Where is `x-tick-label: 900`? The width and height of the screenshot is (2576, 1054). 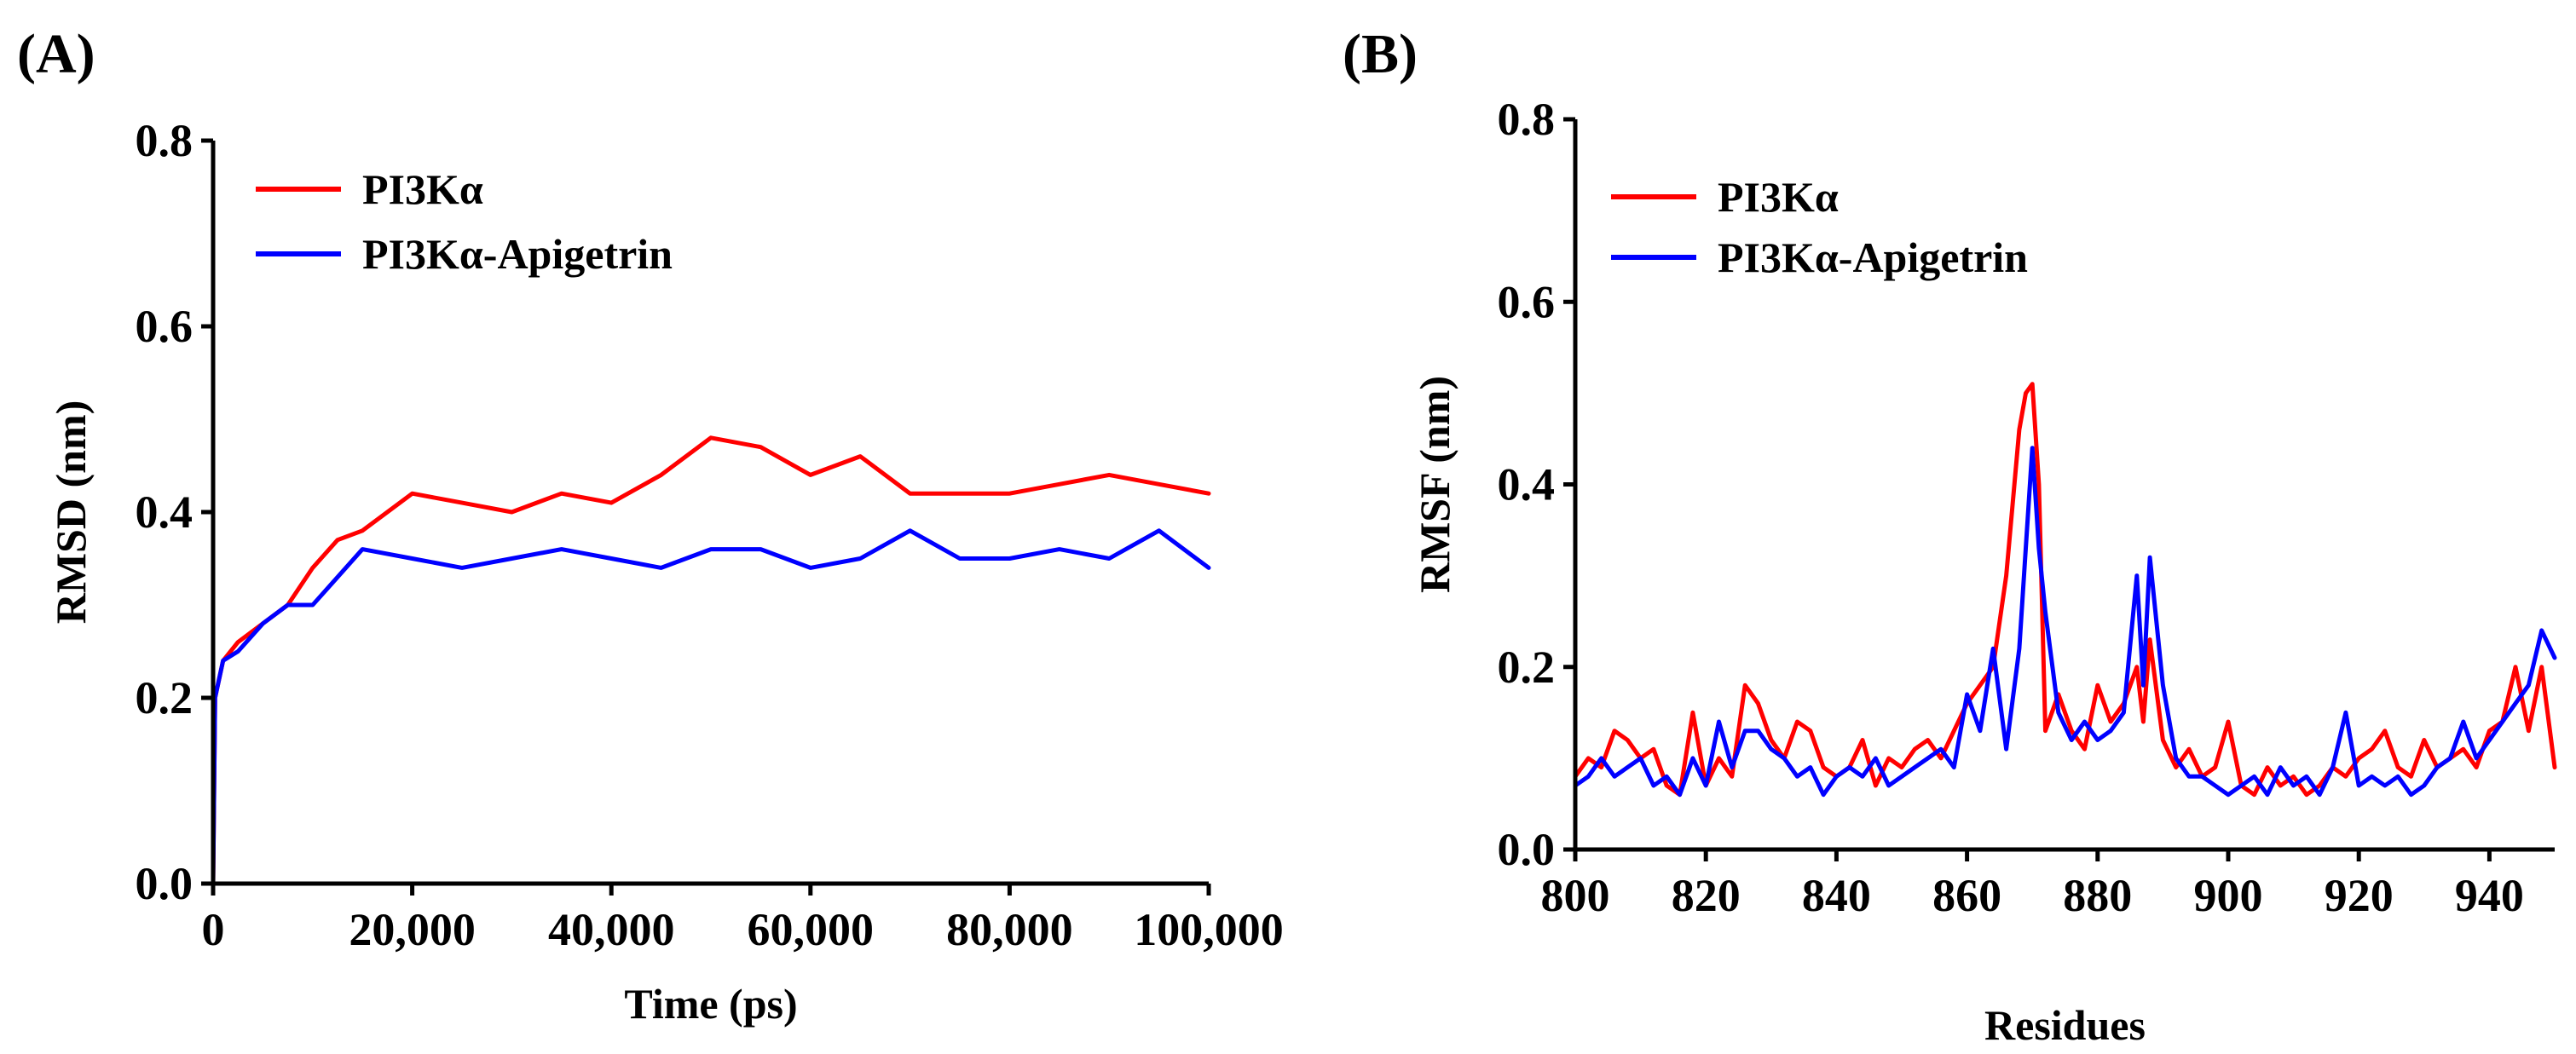 x-tick-label: 900 is located at coordinates (2228, 895).